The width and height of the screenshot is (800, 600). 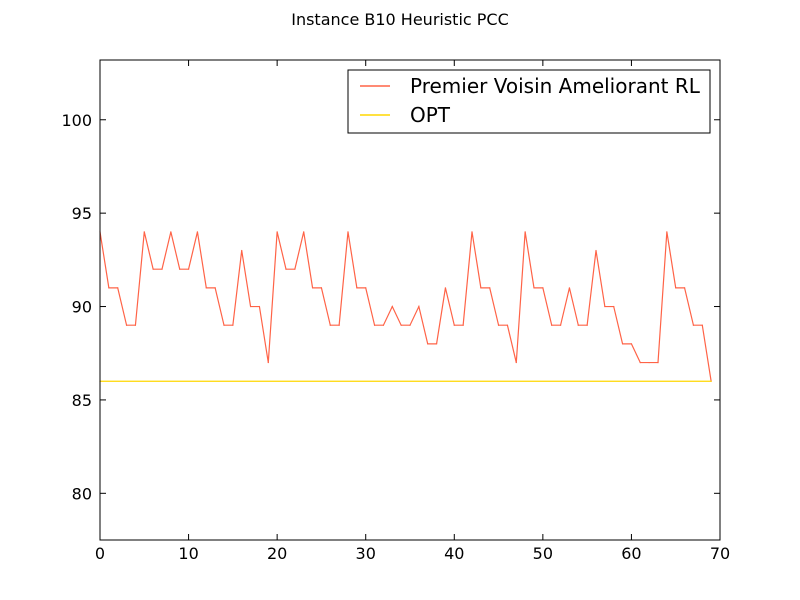 What do you see at coordinates (631, 553) in the screenshot?
I see `x-tick-label: 60` at bounding box center [631, 553].